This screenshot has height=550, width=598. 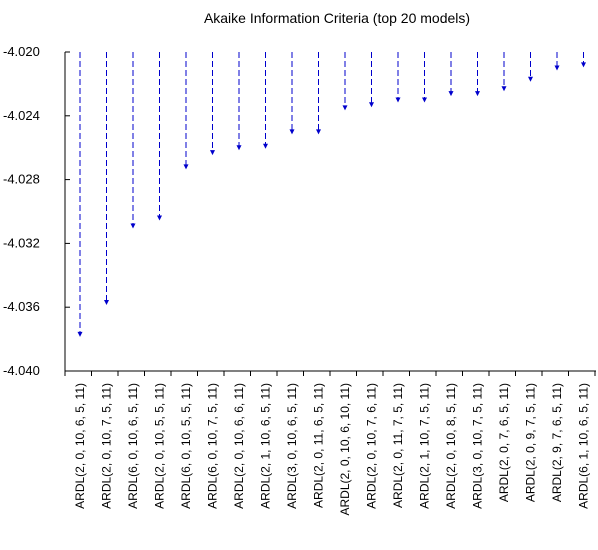 I want to click on x-tick-label: ARDL(2, 0, 10, 6, 10, 11), so click(x=345, y=449).